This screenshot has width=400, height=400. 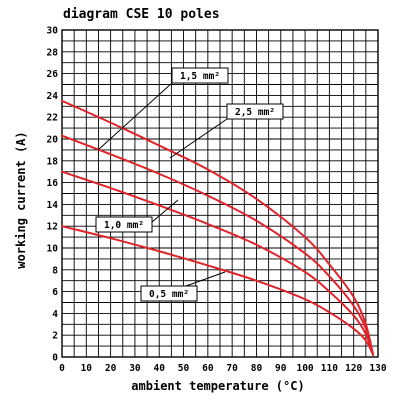 What do you see at coordinates (53, 161) in the screenshot?
I see `y-tick-label: 18` at bounding box center [53, 161].